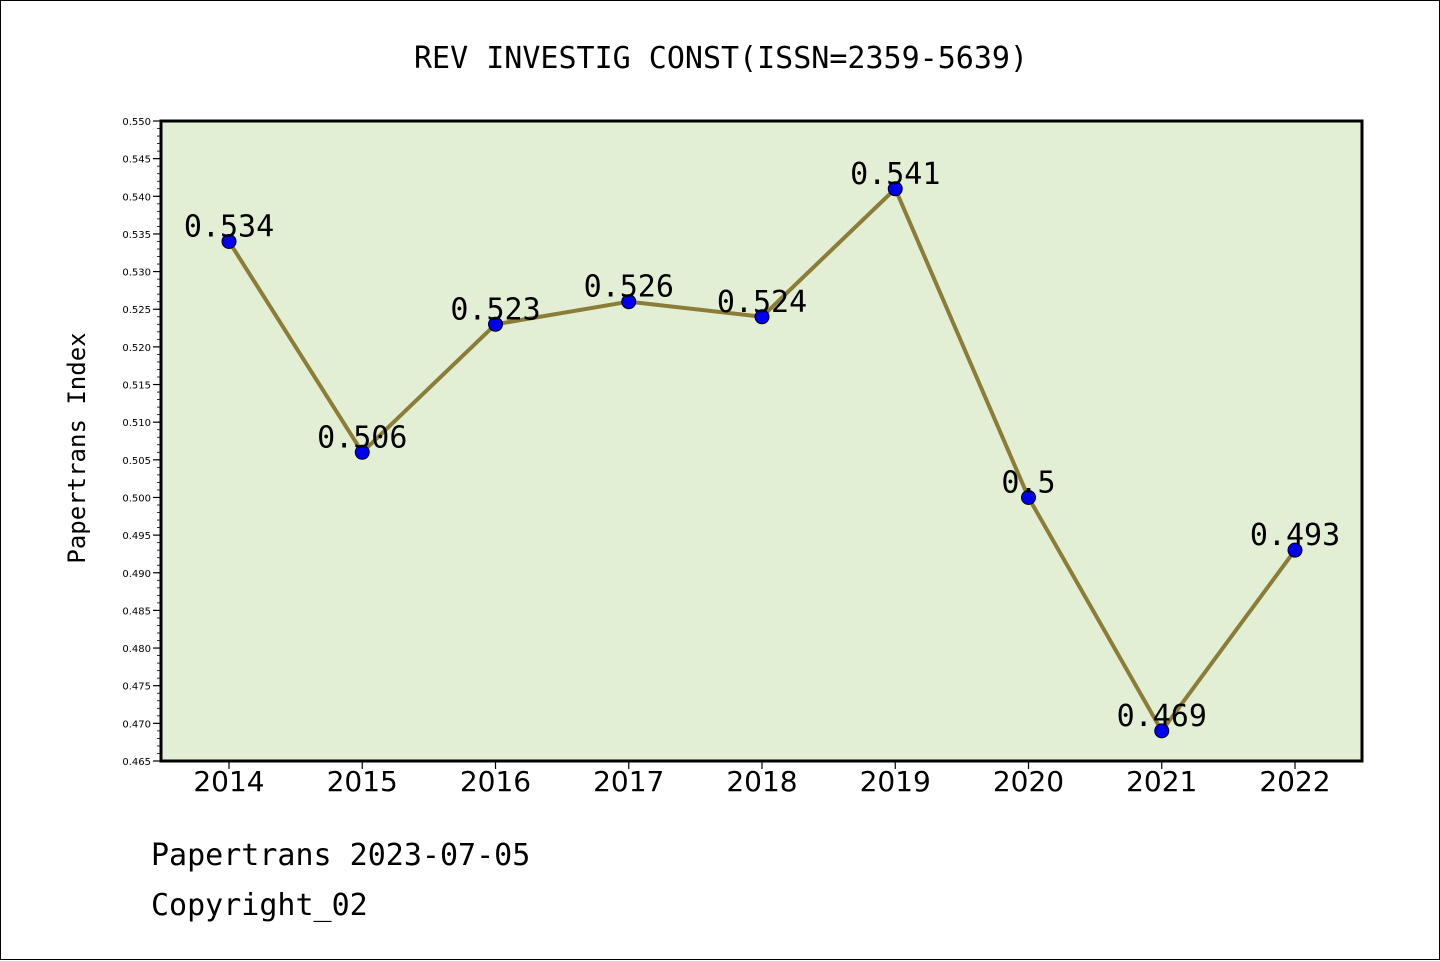  I want to click on y-axis-label: Papertrans Index, so click(77, 447).